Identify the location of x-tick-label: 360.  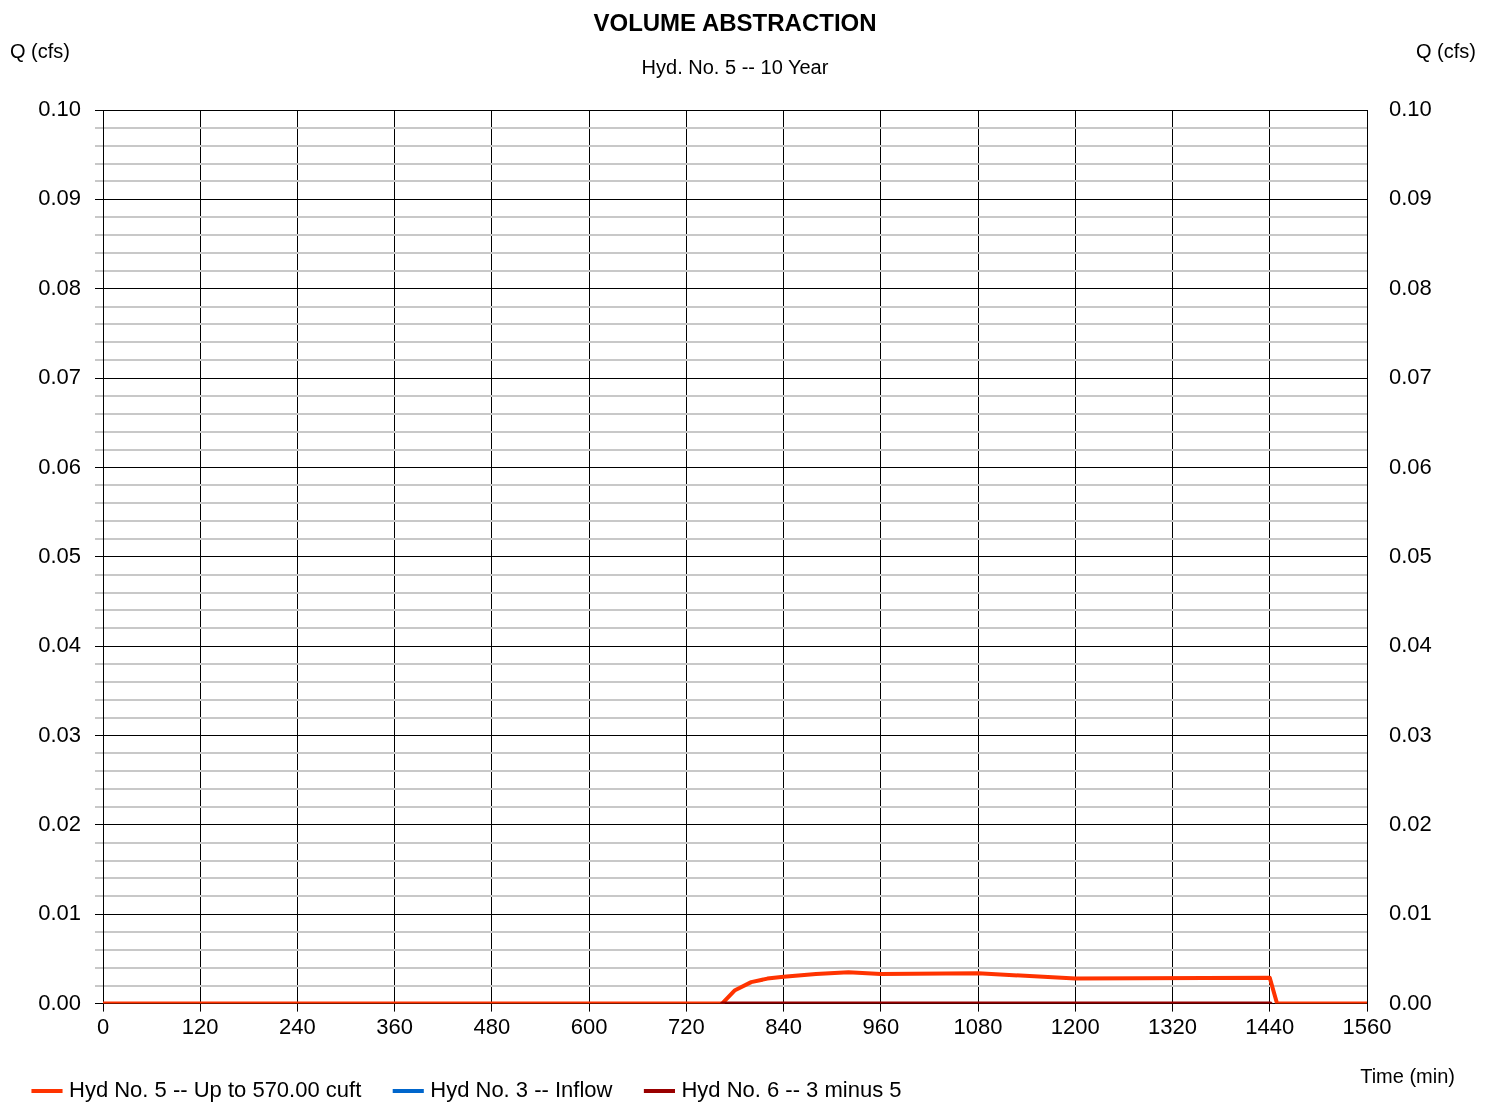
(395, 1026).